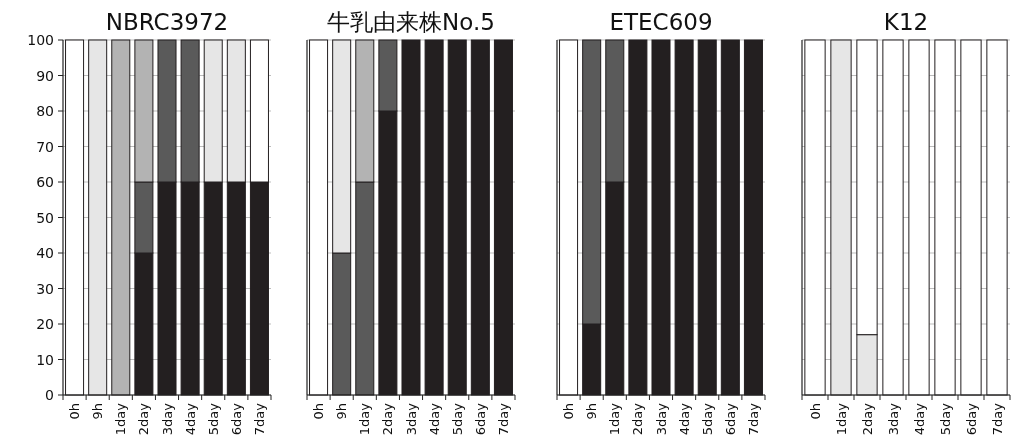 The width and height of the screenshot is (1014, 448). What do you see at coordinates (45, 75) in the screenshot?
I see `y-tick-label: 90` at bounding box center [45, 75].